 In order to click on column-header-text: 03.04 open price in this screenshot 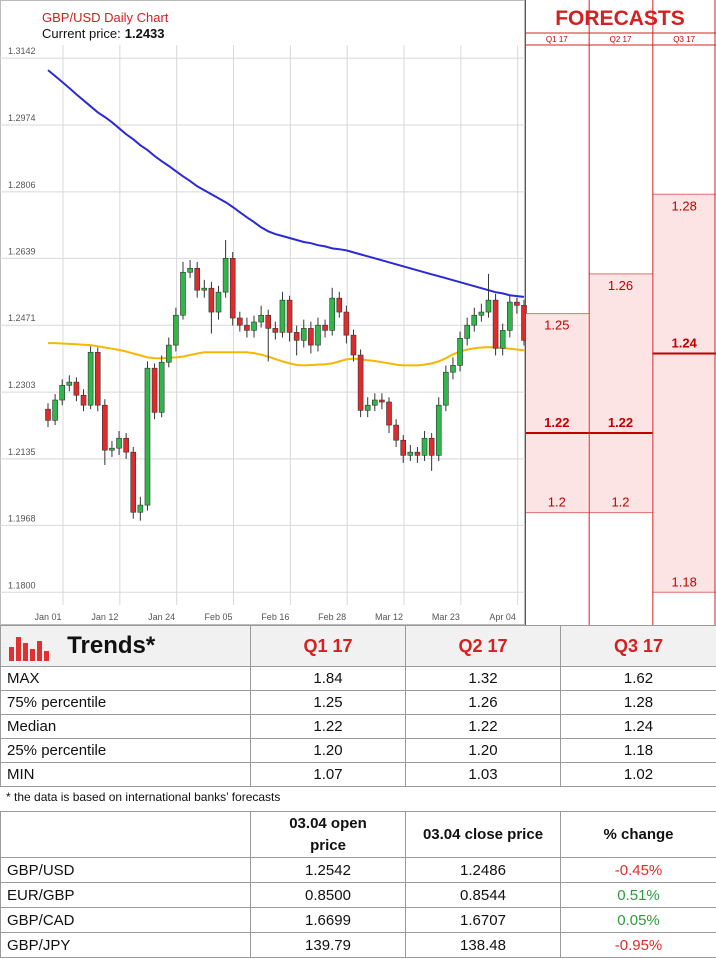, I will do `click(328, 834)`.